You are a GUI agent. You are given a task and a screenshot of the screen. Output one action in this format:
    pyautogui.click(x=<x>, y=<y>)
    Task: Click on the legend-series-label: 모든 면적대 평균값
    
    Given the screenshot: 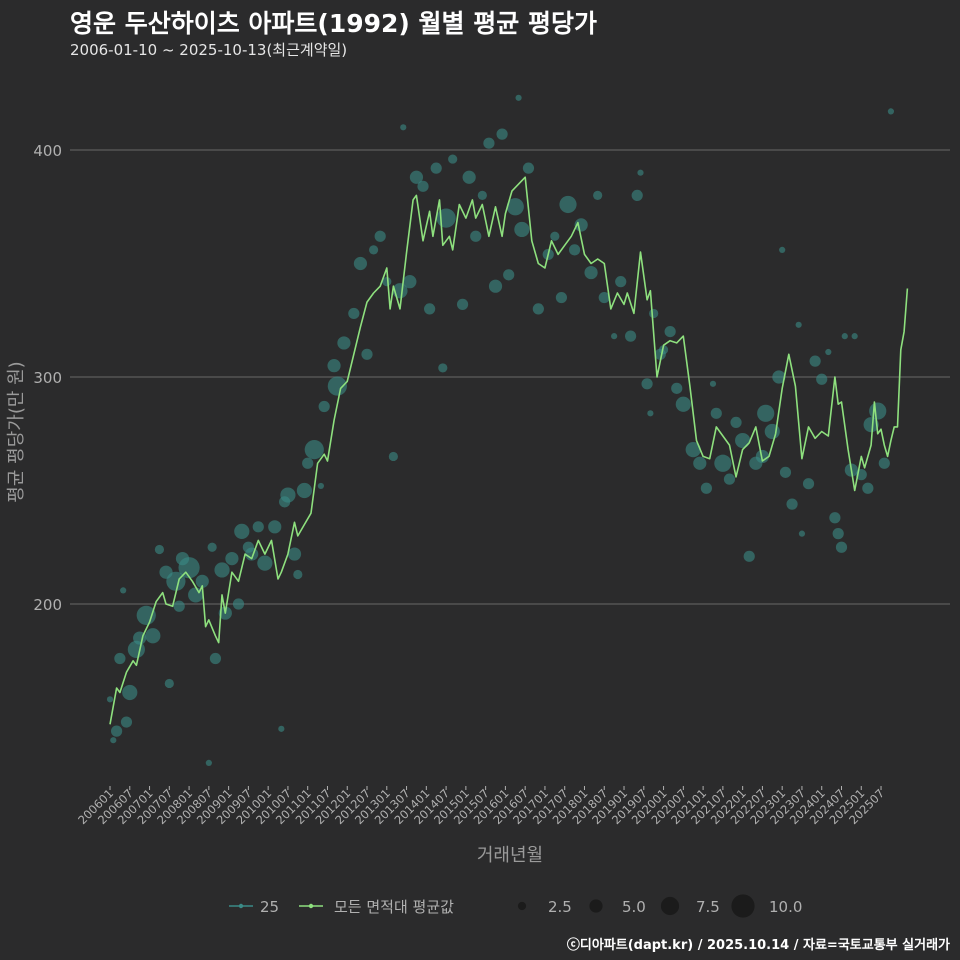 What is the action you would take?
    pyautogui.click(x=394, y=907)
    